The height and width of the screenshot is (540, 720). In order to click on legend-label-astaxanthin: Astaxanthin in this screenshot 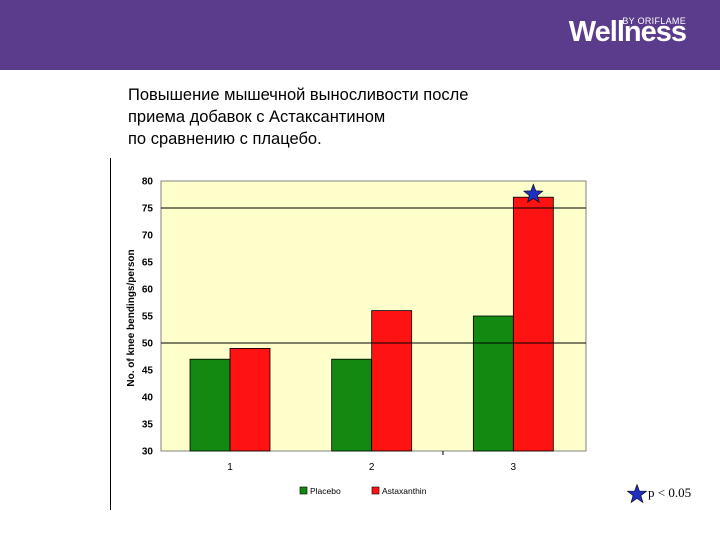, I will do `click(404, 491)`.